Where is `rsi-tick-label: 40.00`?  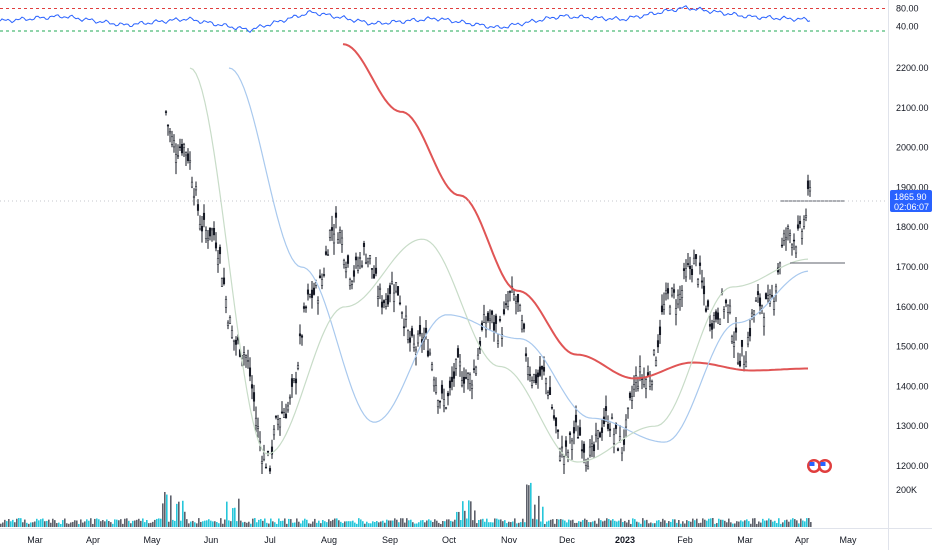 rsi-tick-label: 40.00 is located at coordinates (907, 27).